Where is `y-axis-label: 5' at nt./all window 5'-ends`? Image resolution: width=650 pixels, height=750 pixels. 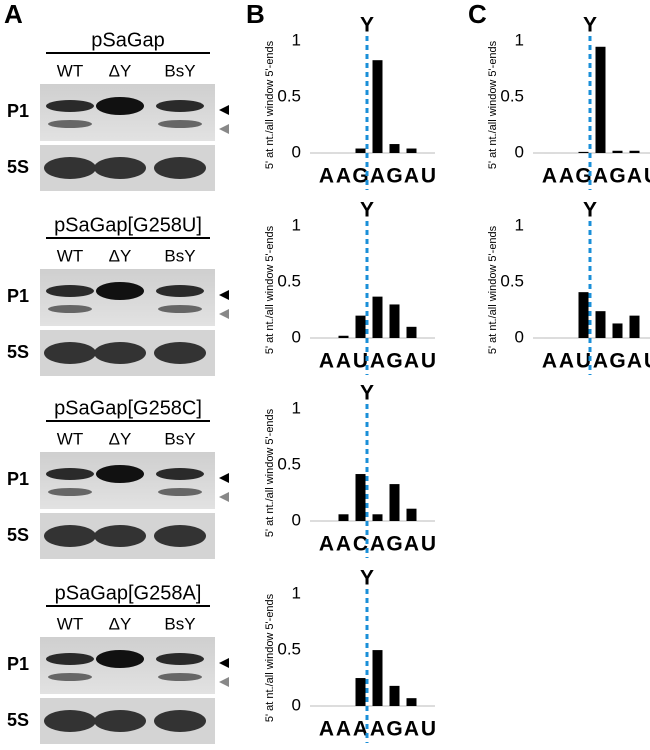
y-axis-label: 5' at nt./all window 5'-ends is located at coordinates (493, 289).